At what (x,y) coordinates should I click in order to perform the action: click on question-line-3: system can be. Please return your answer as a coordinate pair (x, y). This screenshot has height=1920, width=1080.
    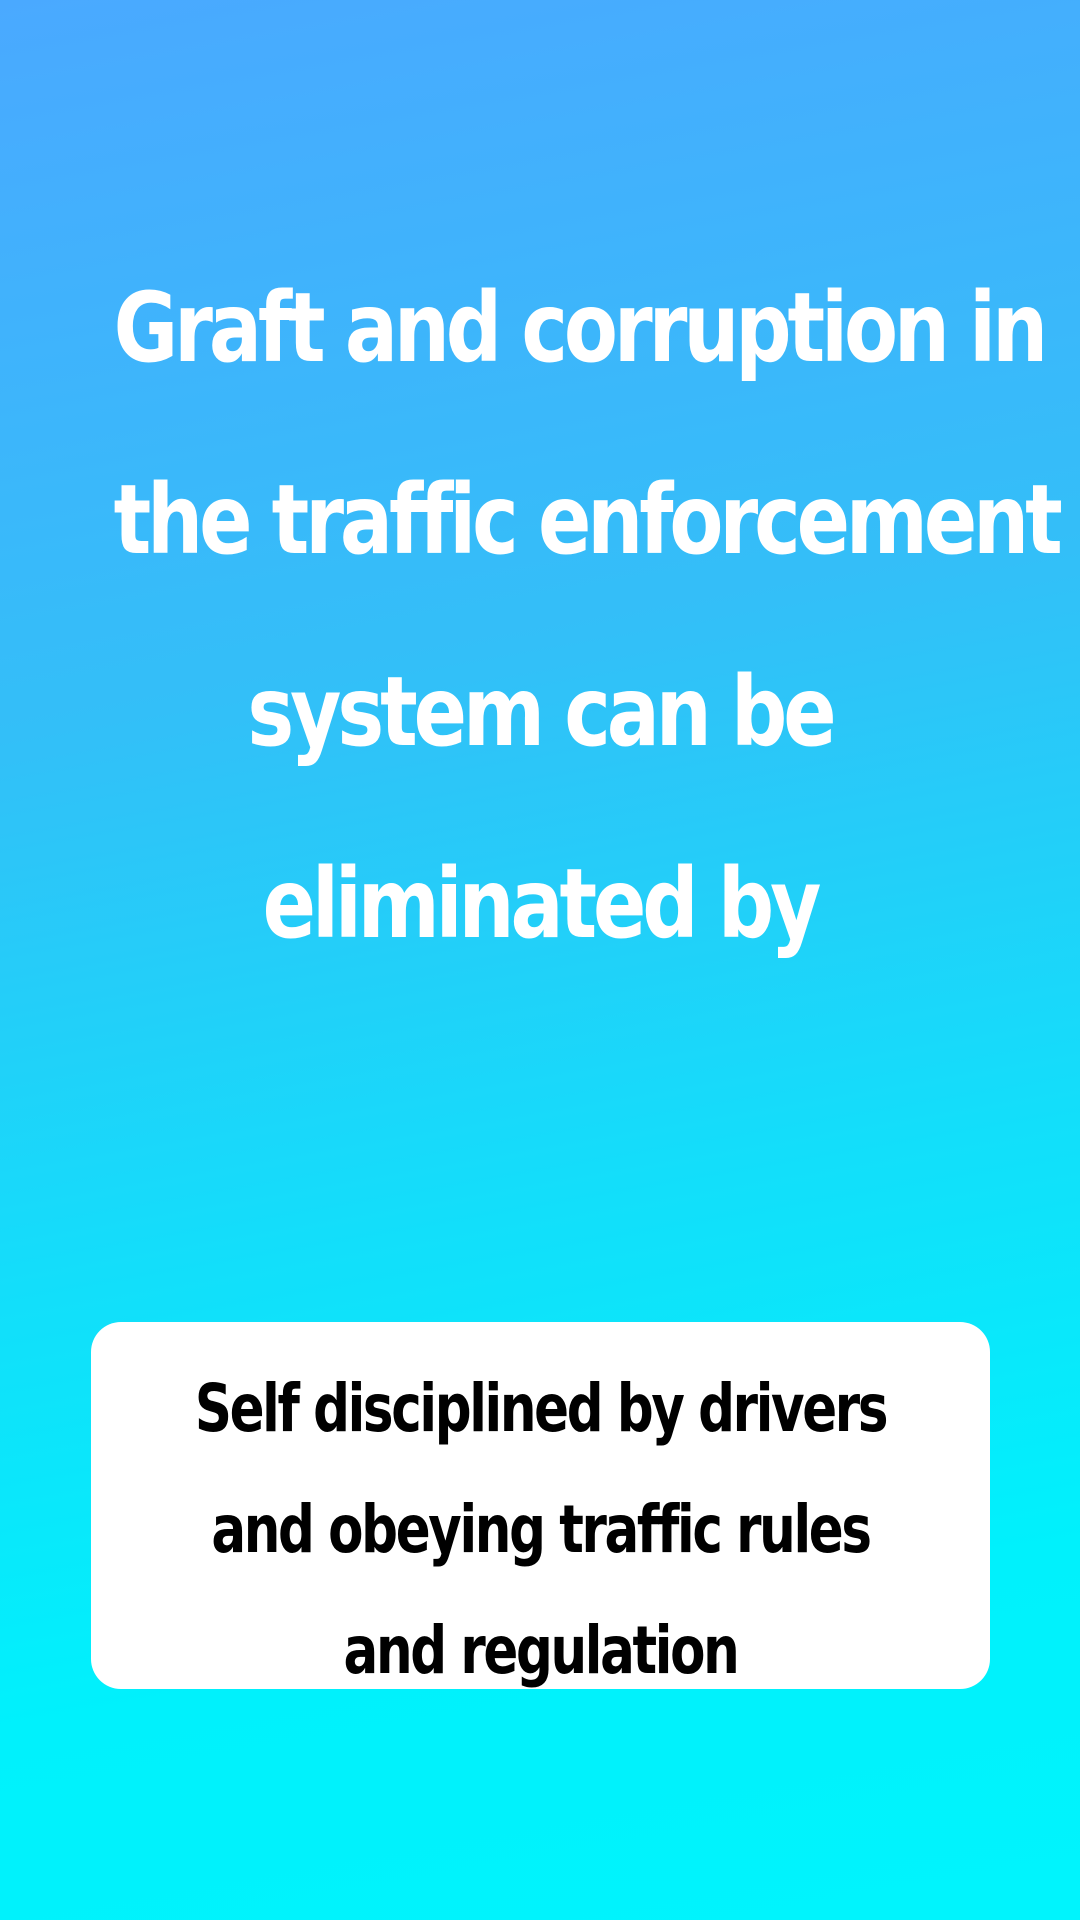
    Looking at the image, I should click on (541, 712).